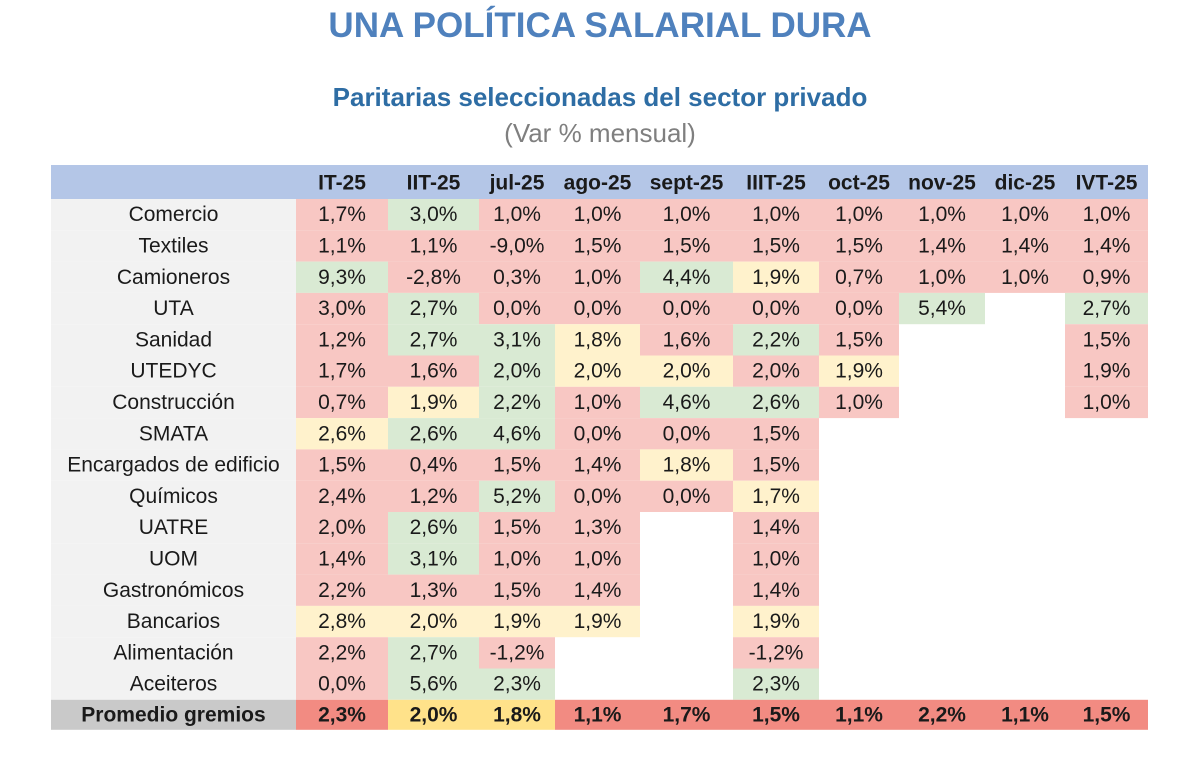 The image size is (1200, 758). What do you see at coordinates (342, 714) in the screenshot?
I see `average-value-label: 2,3%` at bounding box center [342, 714].